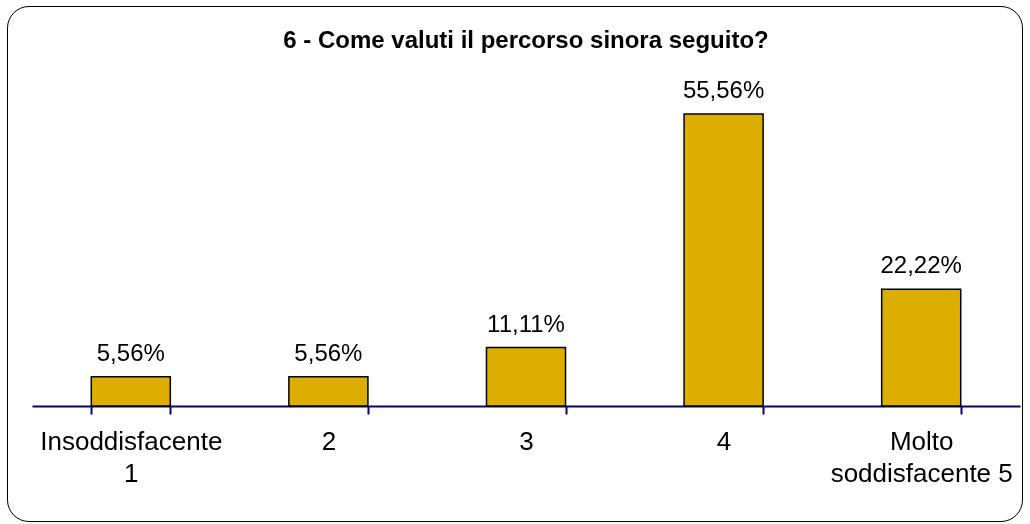 The width and height of the screenshot is (1030, 524). What do you see at coordinates (921, 456) in the screenshot?
I see `x-tick-label: Molto soddisfacente 5` at bounding box center [921, 456].